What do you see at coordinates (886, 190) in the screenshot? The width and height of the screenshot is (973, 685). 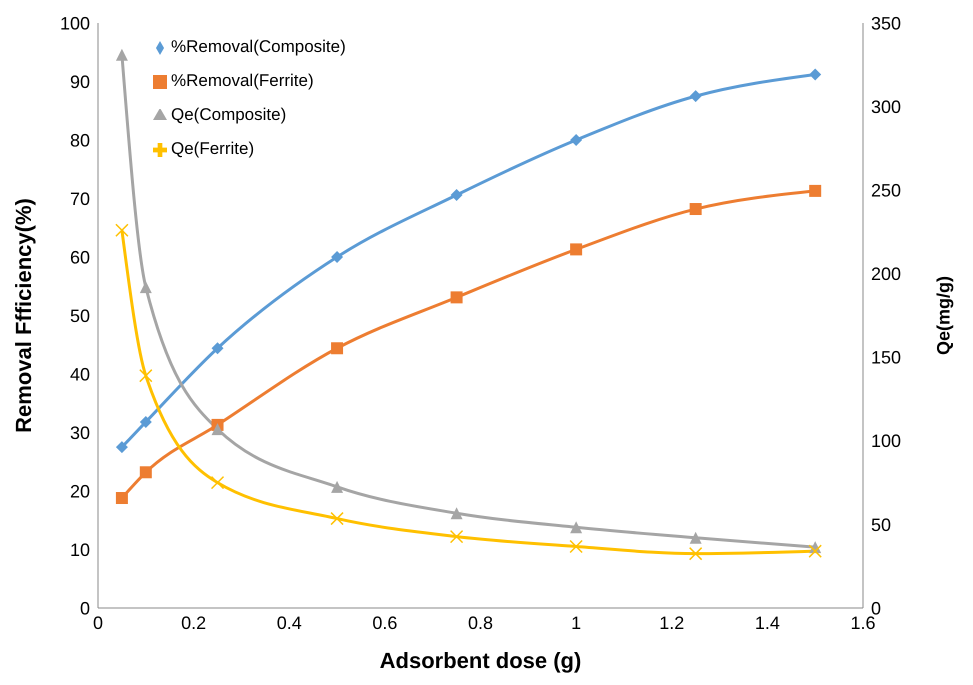 I see `y2-tick-label: 250` at bounding box center [886, 190].